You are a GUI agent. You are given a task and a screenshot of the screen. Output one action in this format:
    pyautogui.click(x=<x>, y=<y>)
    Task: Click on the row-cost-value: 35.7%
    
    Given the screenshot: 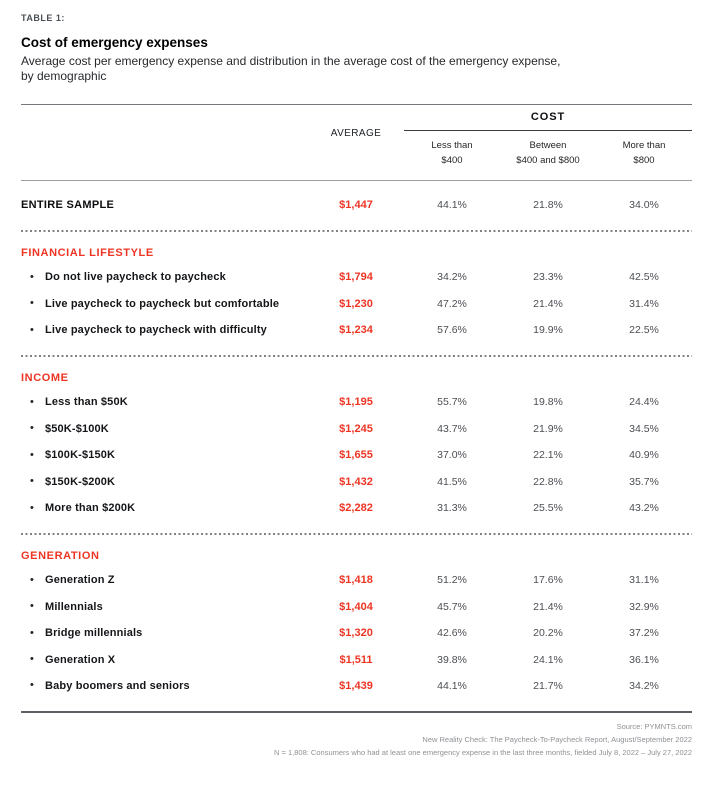 What is the action you would take?
    pyautogui.click(x=644, y=481)
    